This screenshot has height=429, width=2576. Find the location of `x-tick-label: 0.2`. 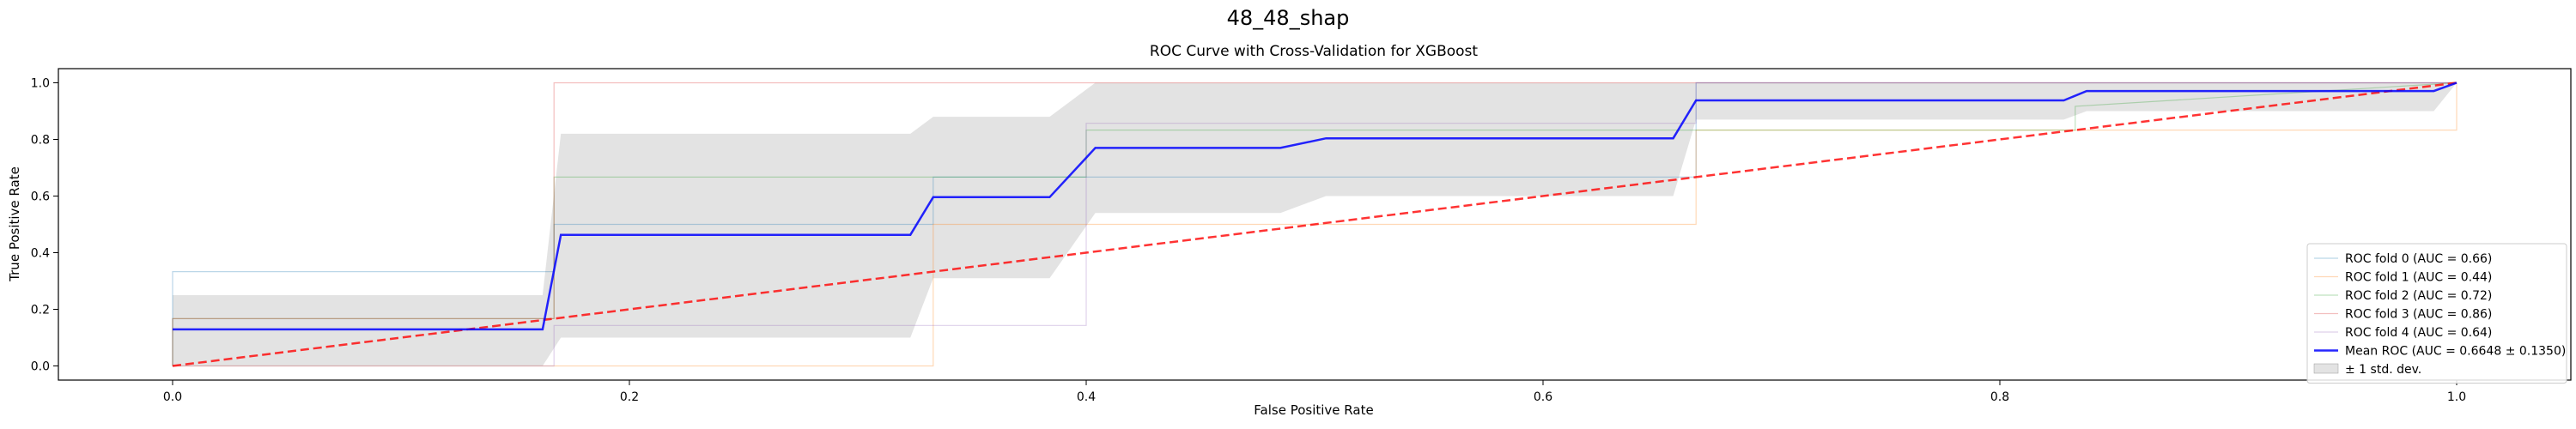

x-tick-label: 0.2 is located at coordinates (629, 397).